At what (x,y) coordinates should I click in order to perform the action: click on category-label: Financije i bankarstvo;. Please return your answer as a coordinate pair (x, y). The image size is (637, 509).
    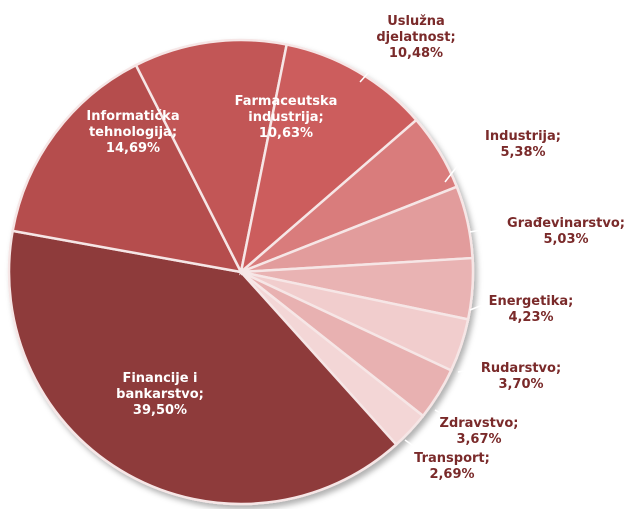
    Looking at the image, I should click on (160, 386).